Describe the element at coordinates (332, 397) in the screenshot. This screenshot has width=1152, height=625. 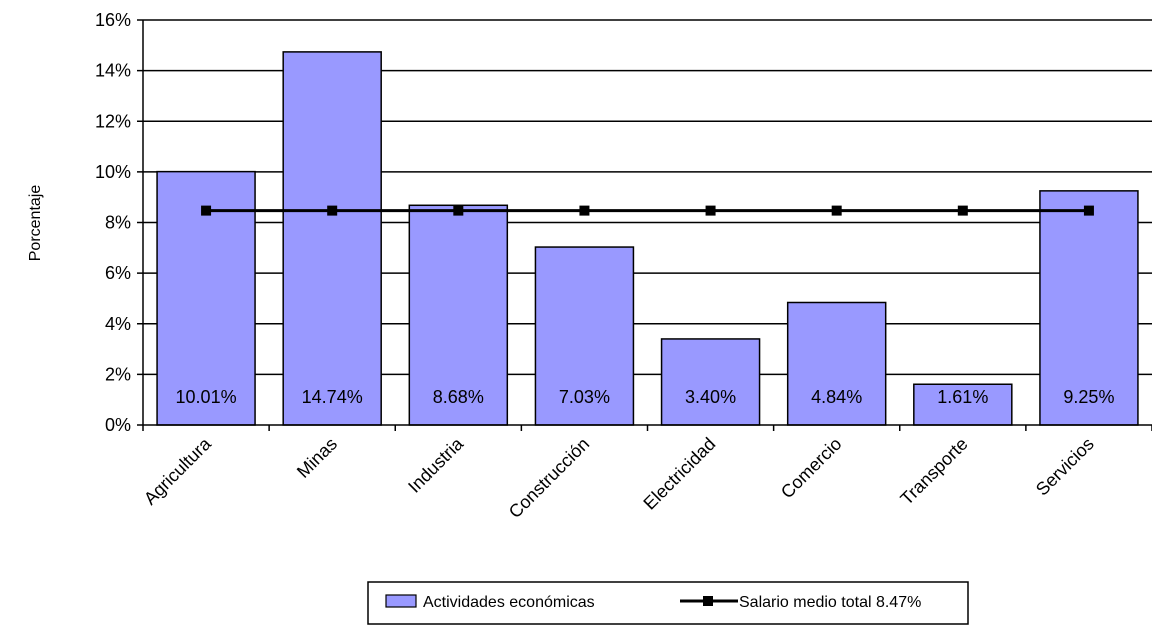
I see `data-label: 14.74%` at that location.